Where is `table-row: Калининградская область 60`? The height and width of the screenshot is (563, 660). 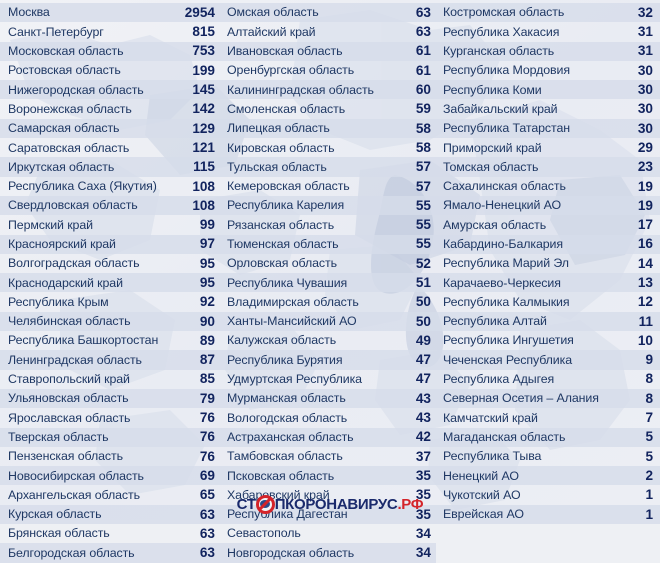
table-row: Калининградская область 60 is located at coordinates (328, 90).